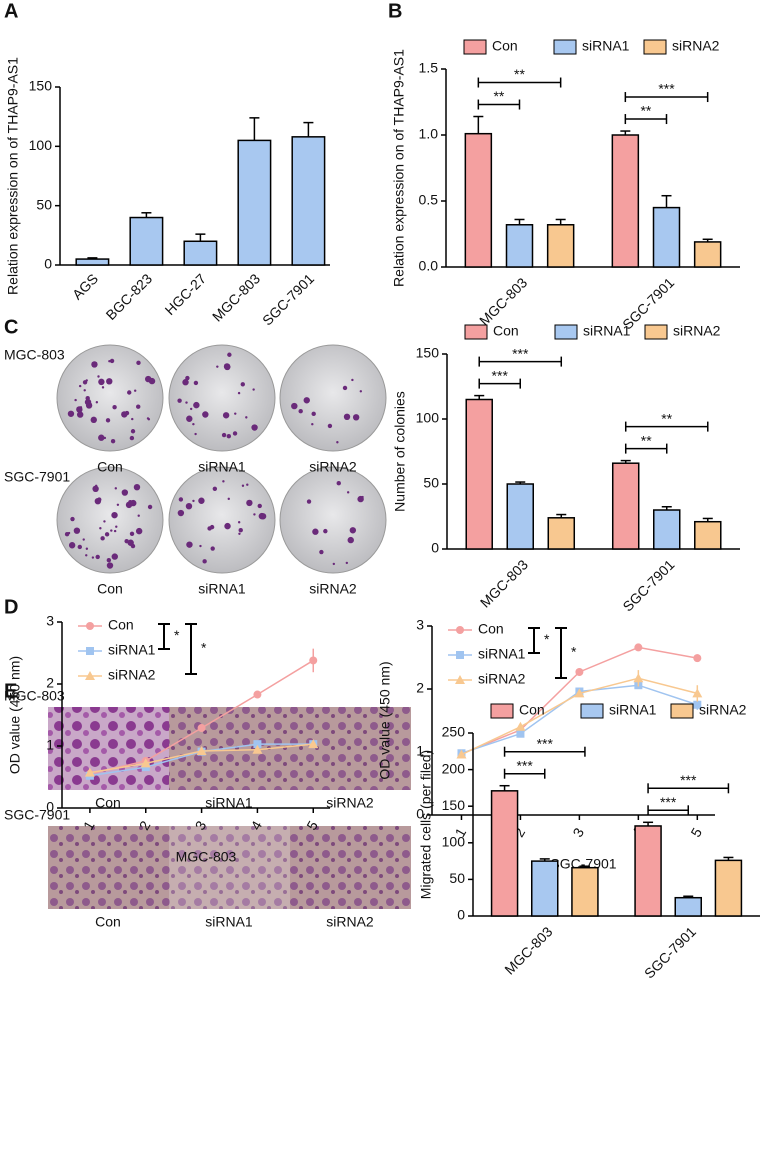 This screenshot has height=1174, width=767. I want to click on y-tick-label: 200, so click(454, 768).